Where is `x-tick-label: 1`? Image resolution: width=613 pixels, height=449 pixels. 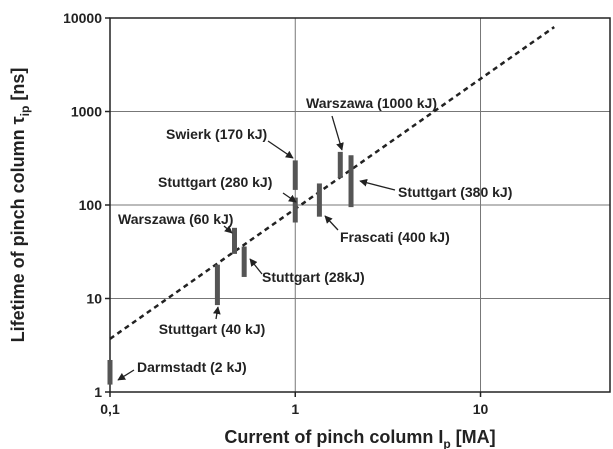
x-tick-label: 1 is located at coordinates (295, 409).